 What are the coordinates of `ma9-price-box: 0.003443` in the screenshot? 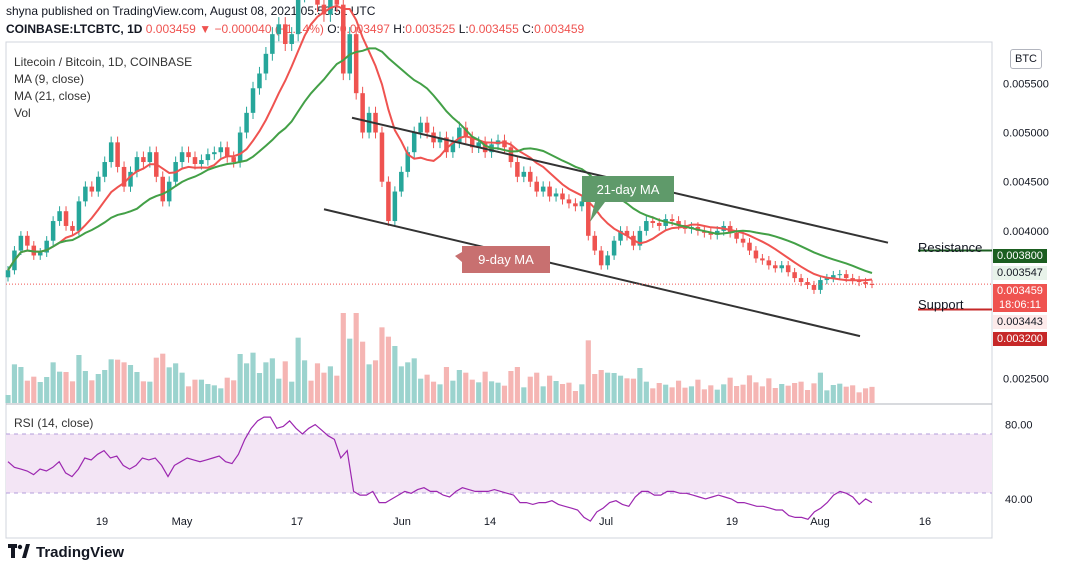 It's located at (1020, 322).